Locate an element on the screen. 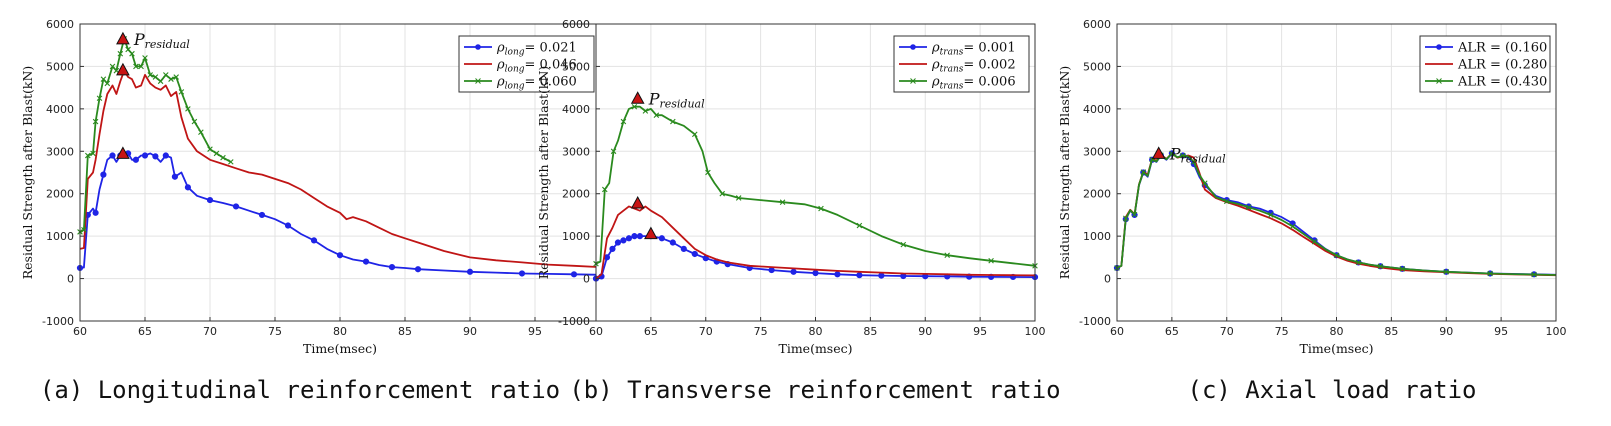 The width and height of the screenshot is (1611, 426). annotation-subscript: residual is located at coordinates (168, 44).